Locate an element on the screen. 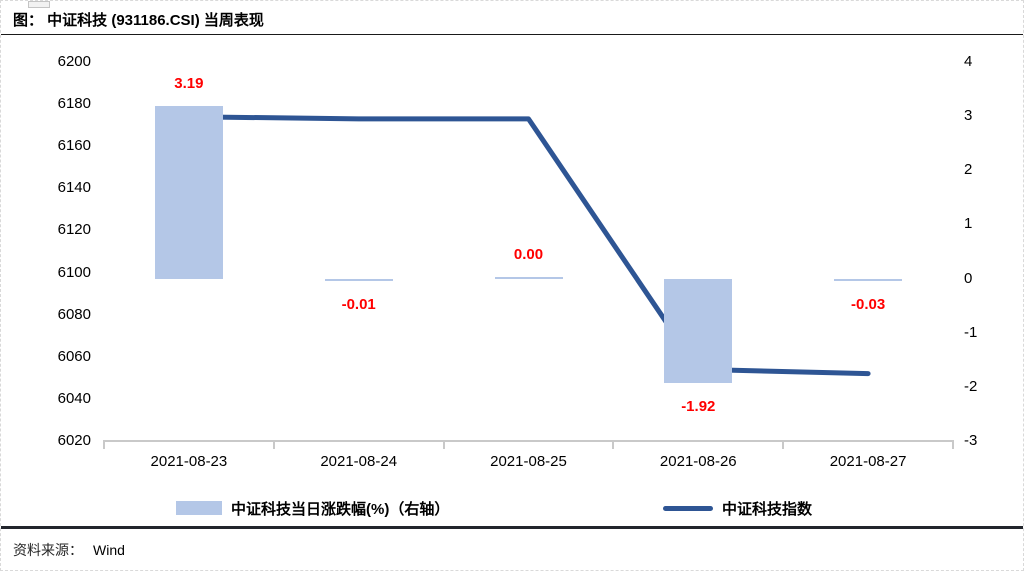  footer-divider is located at coordinates (512, 527).